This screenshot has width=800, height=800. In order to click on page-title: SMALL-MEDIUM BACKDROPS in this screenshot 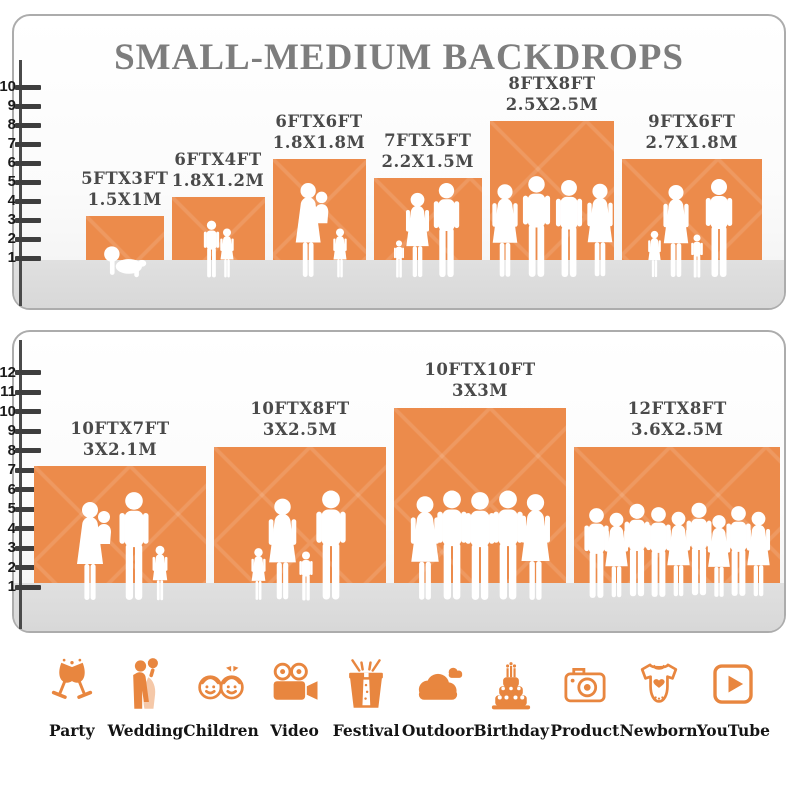, I will do `click(399, 57)`.